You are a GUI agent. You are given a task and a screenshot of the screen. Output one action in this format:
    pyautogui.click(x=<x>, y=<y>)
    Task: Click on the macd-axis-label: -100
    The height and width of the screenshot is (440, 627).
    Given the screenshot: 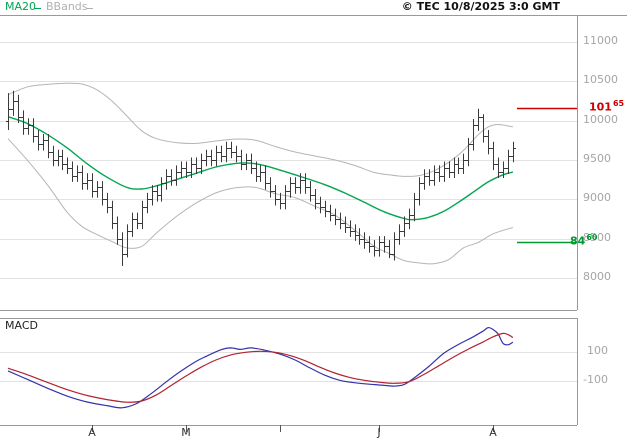 What is the action you would take?
    pyautogui.click(x=595, y=379)
    